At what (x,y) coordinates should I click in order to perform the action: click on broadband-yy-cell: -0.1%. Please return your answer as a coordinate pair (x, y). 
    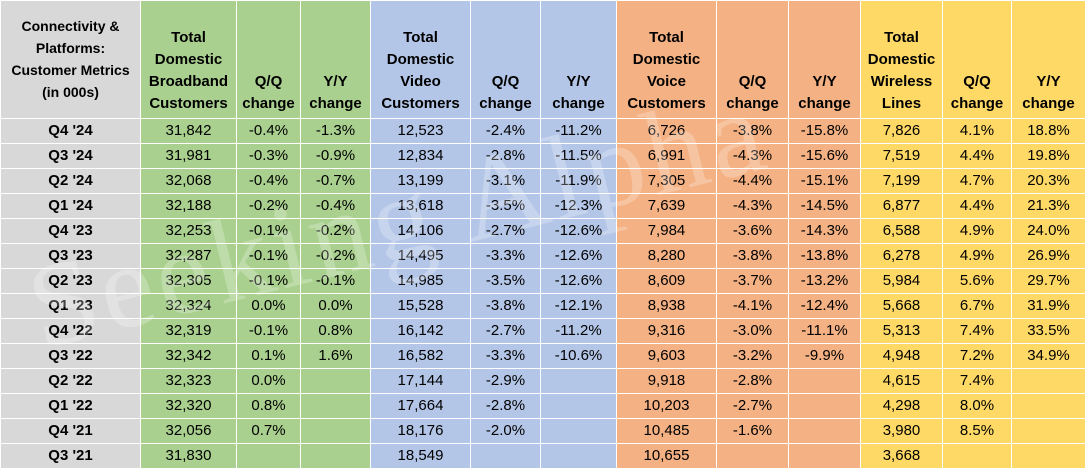
    Looking at the image, I should click on (336, 281).